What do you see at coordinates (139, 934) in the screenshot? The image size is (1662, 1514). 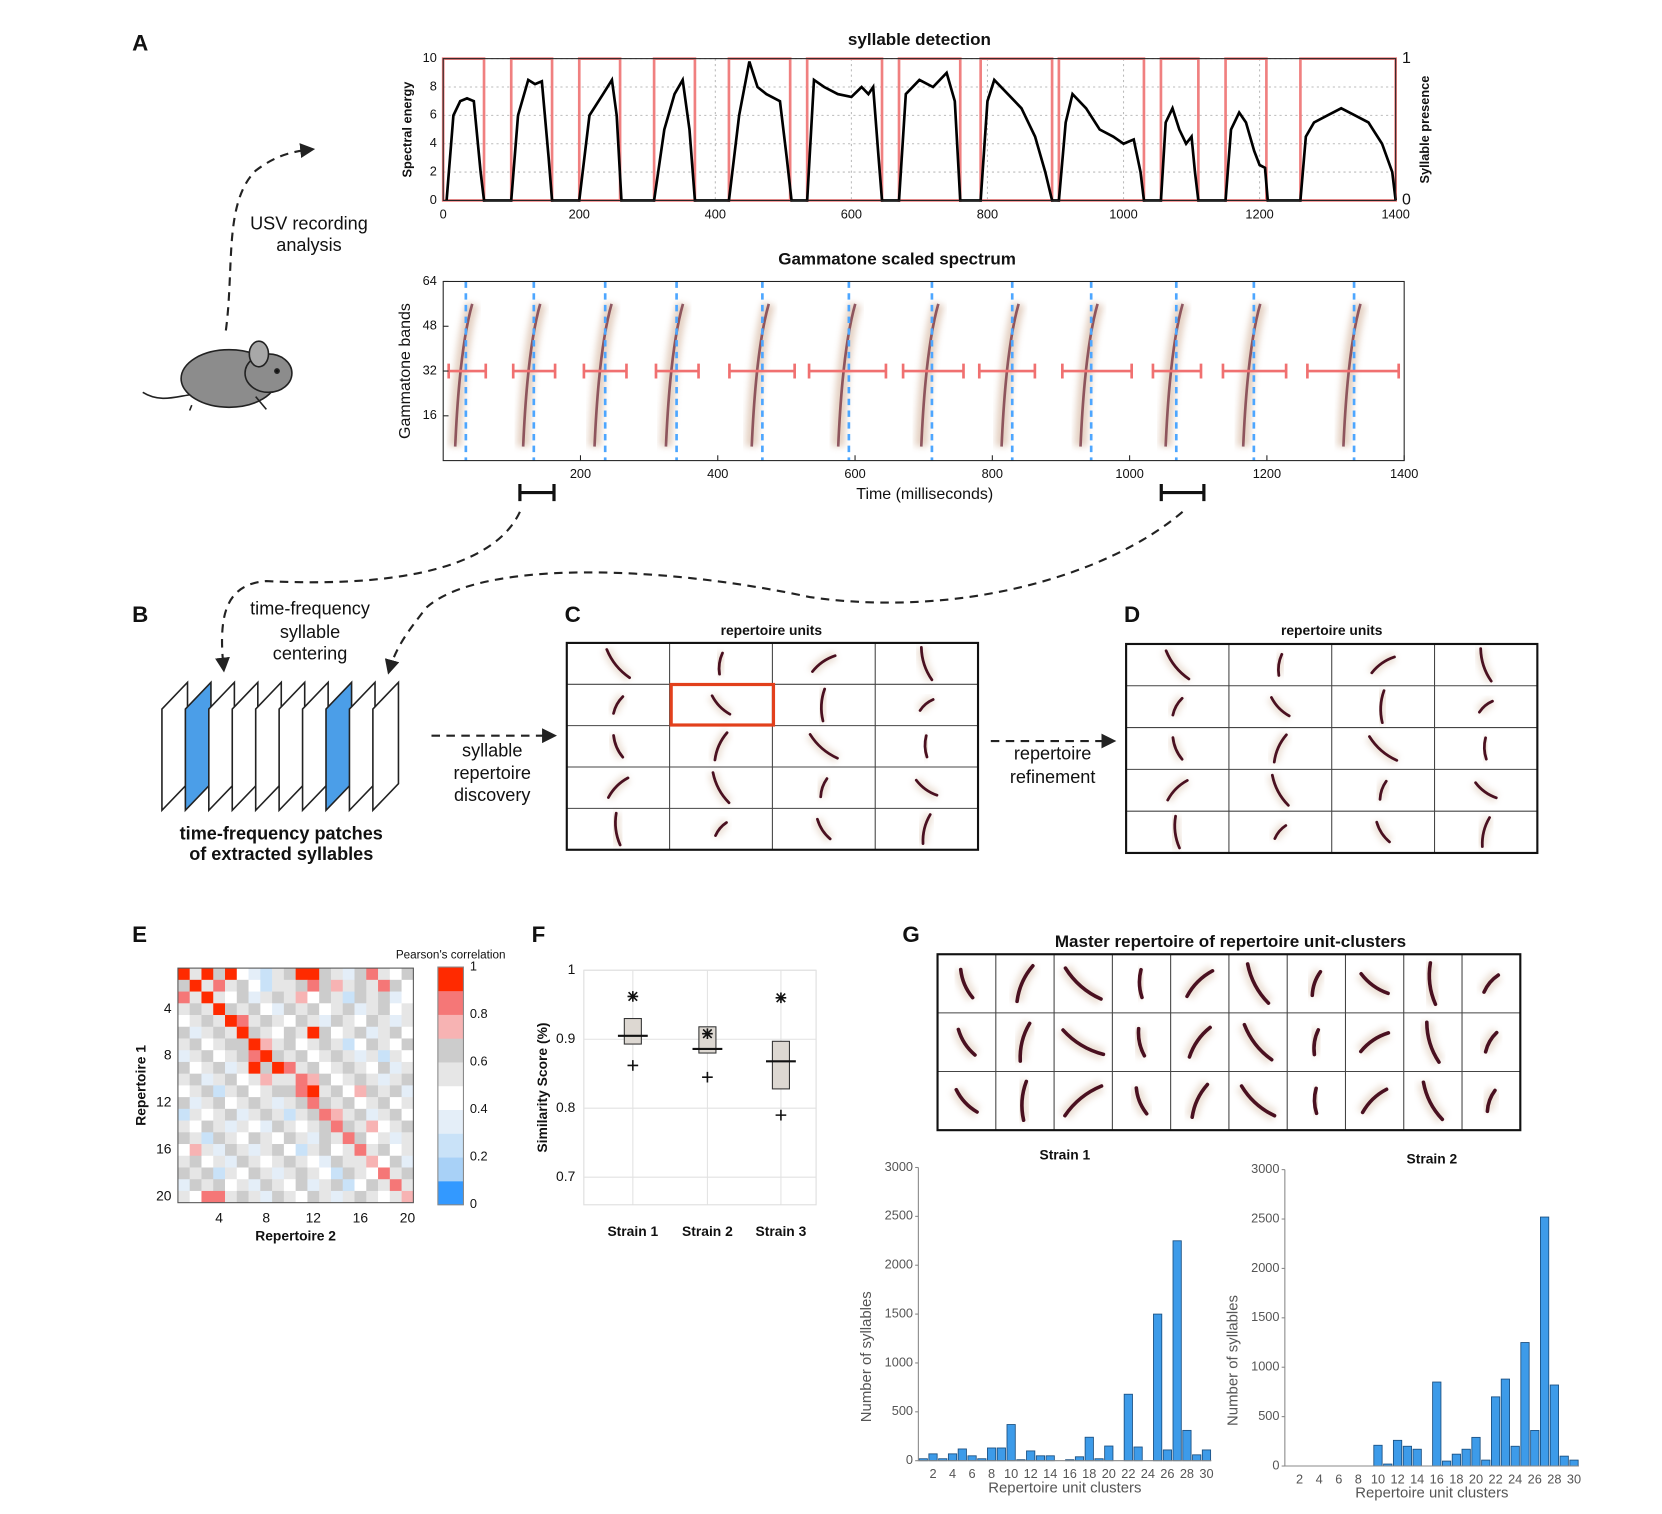 I see `panel-label: E` at bounding box center [139, 934].